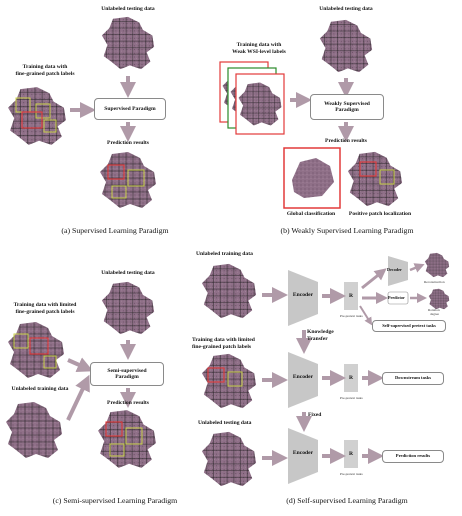 Image resolution: width=462 pixels, height=516 pixels. Describe the element at coordinates (45, 74) in the screenshot. I see `a-training-label-2: fine-grained patch labels` at that location.